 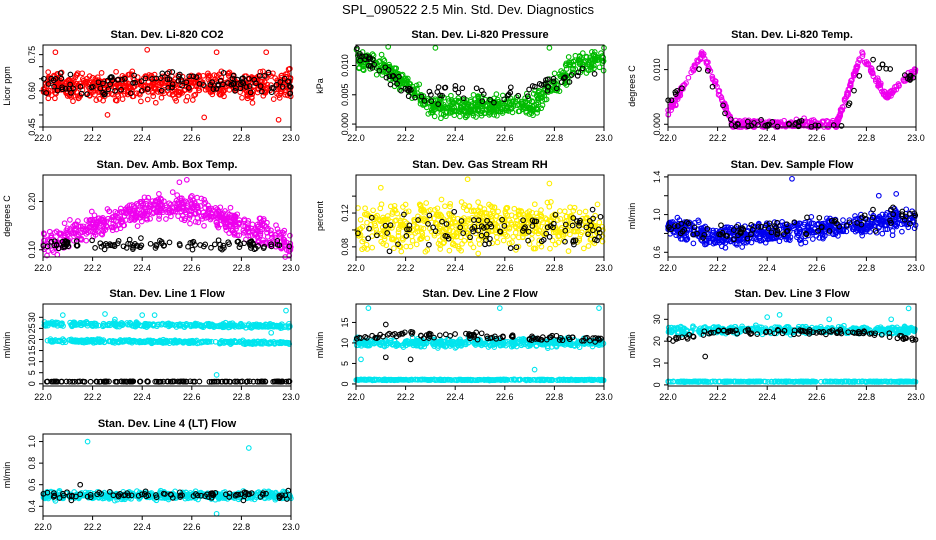 I want to click on y-tick-label: 0.000, so click(x=345, y=124).